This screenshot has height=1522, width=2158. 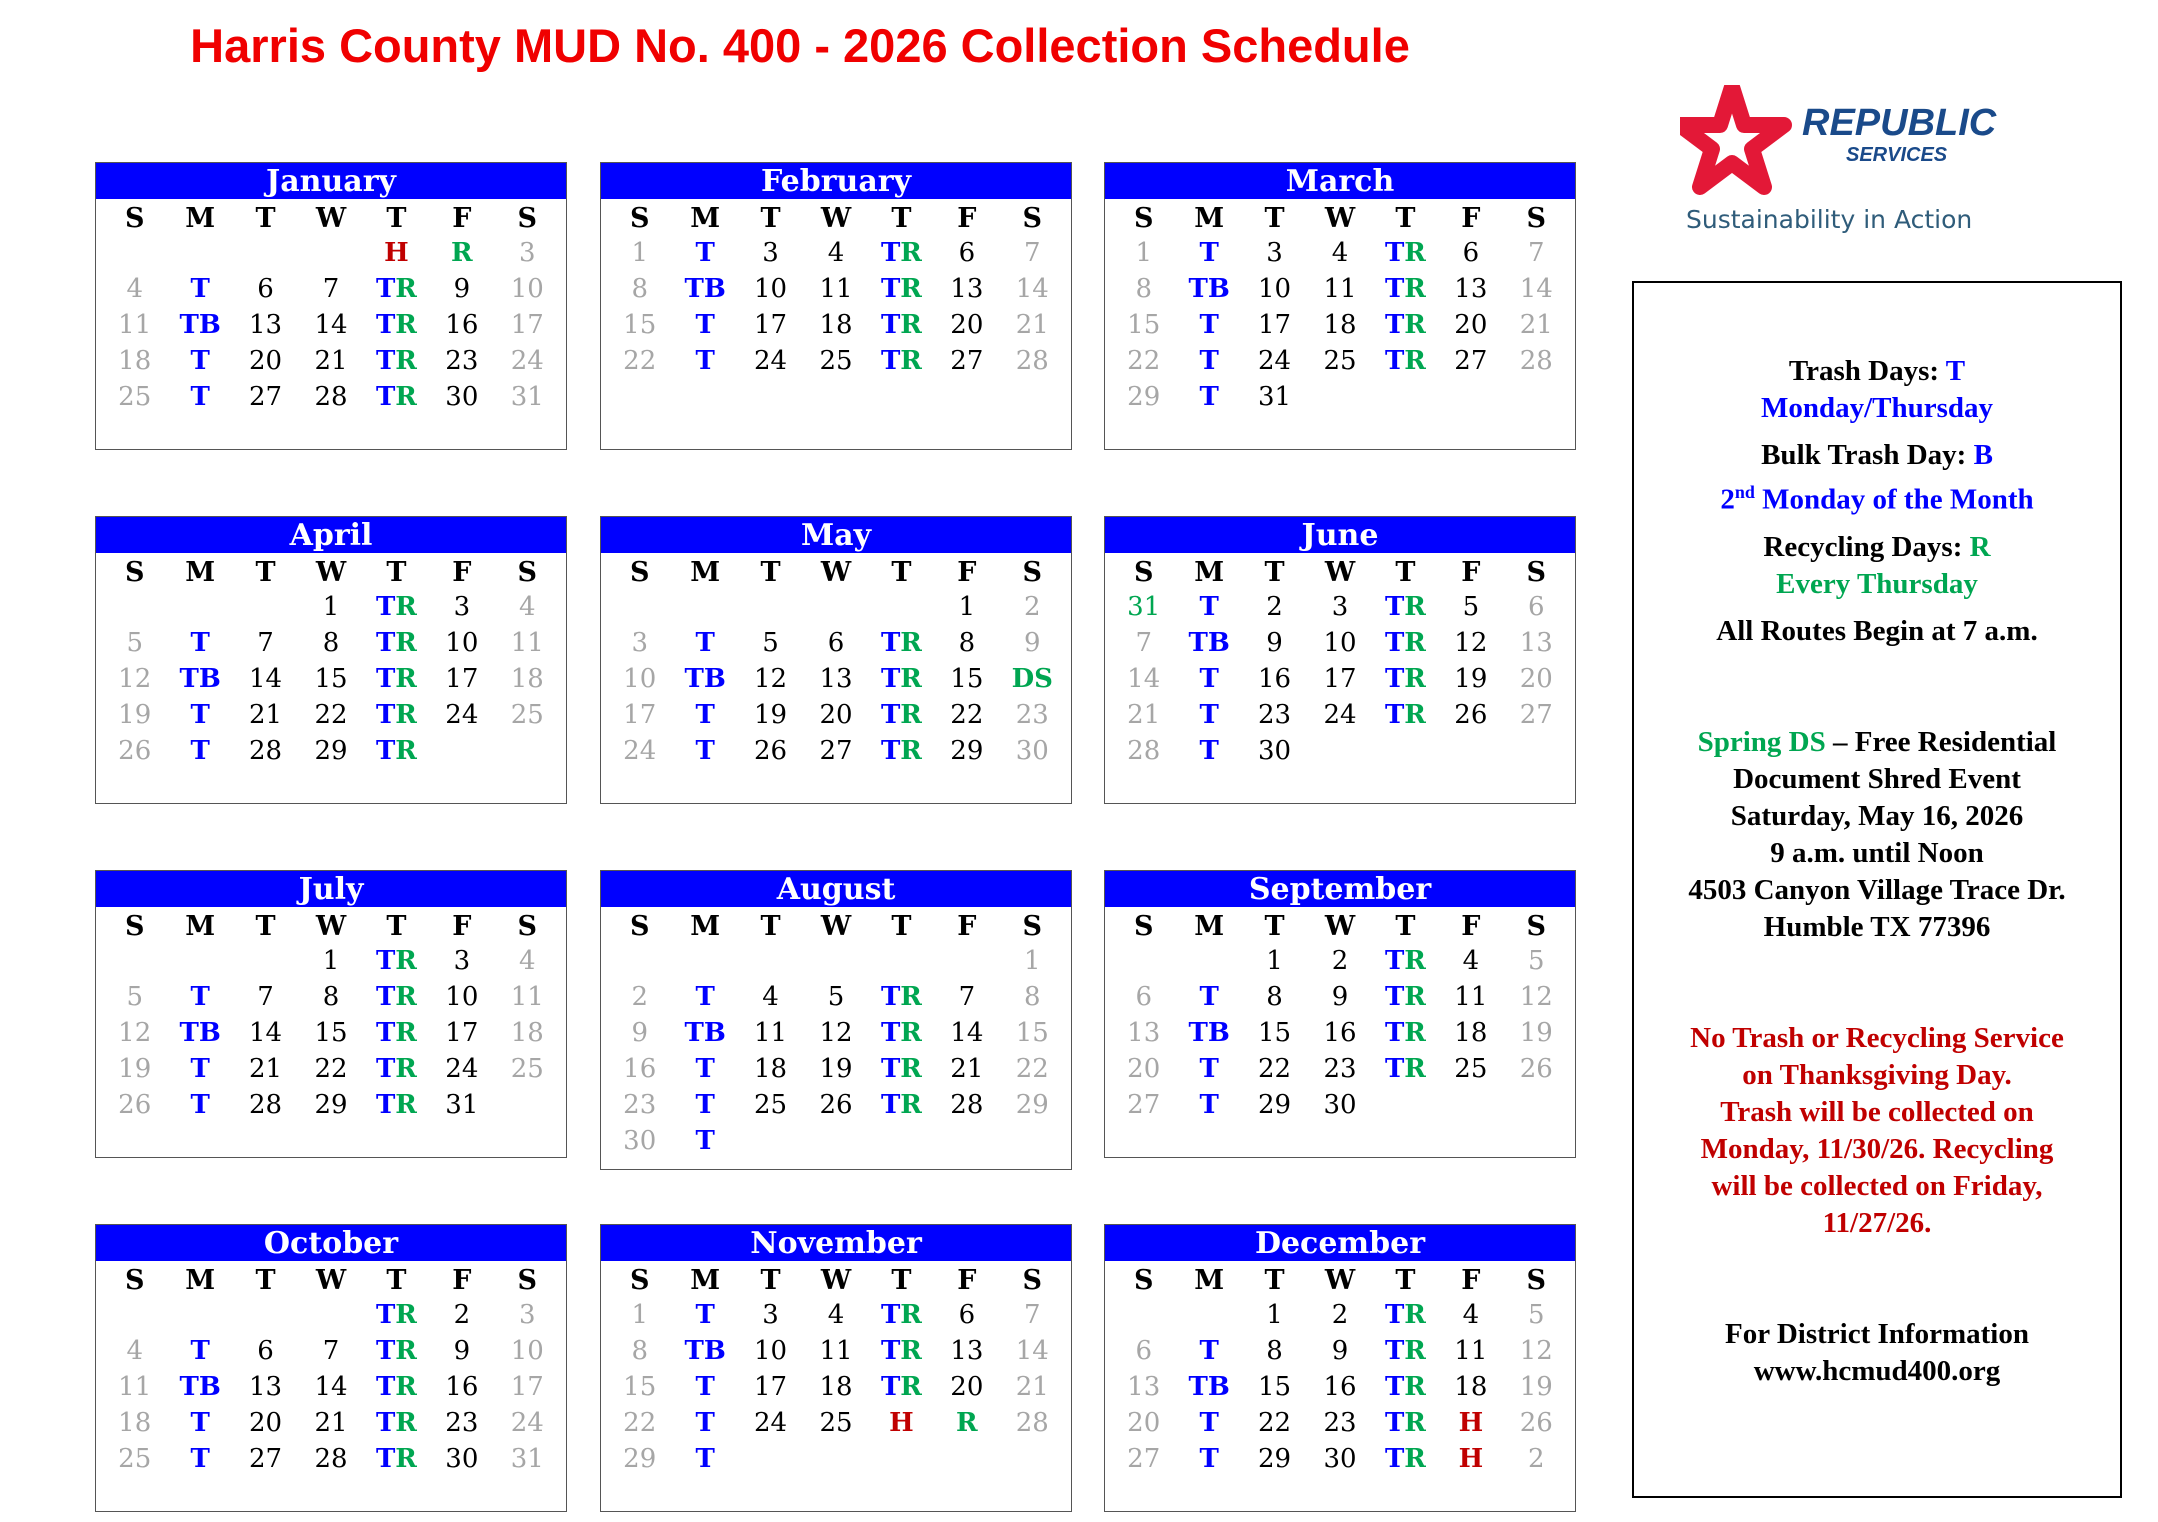 What do you see at coordinates (1761, 741) in the screenshot?
I see `event-code: Spring DS` at bounding box center [1761, 741].